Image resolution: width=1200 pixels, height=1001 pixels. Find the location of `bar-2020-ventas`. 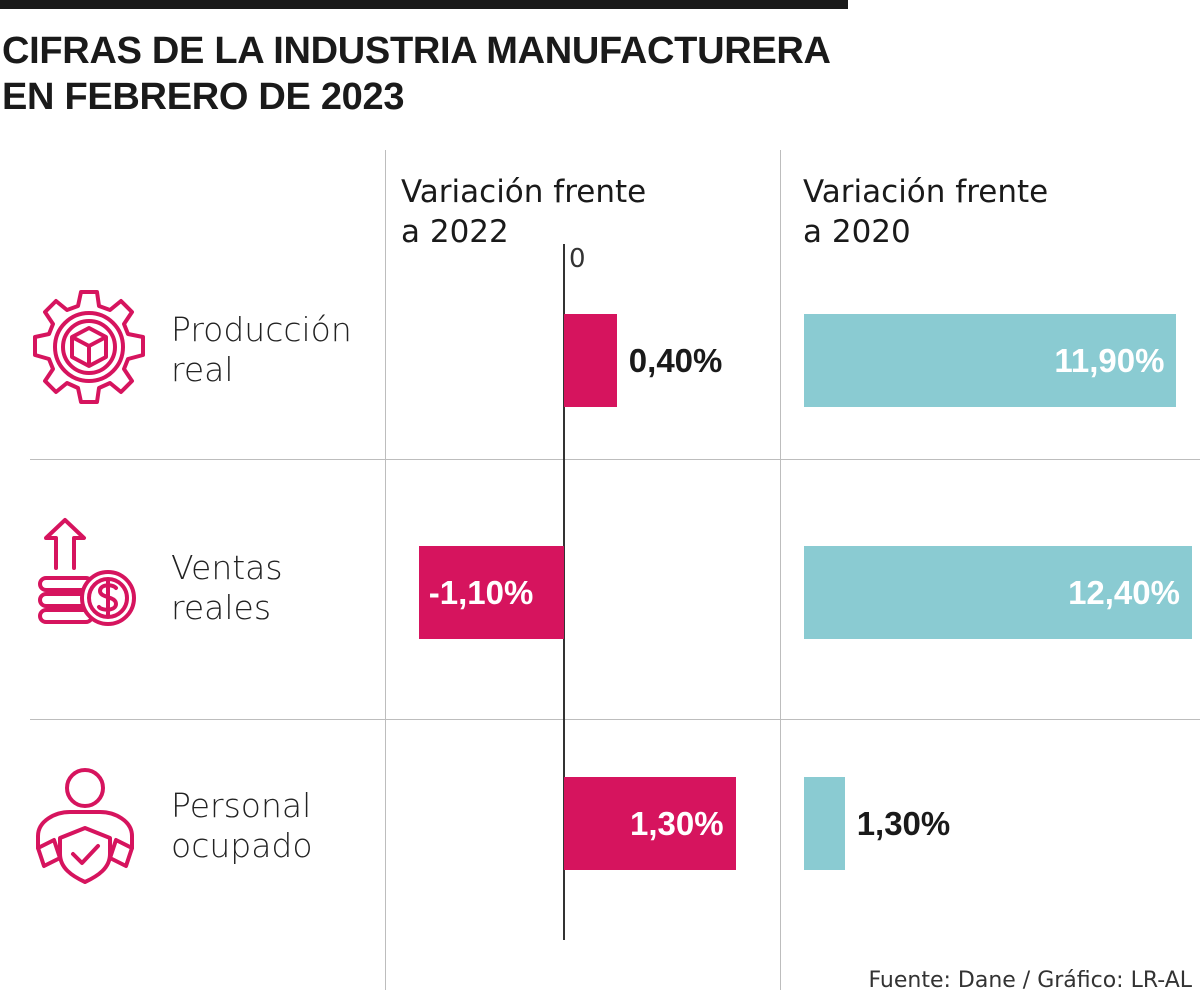

bar-2020-ventas is located at coordinates (998, 592).